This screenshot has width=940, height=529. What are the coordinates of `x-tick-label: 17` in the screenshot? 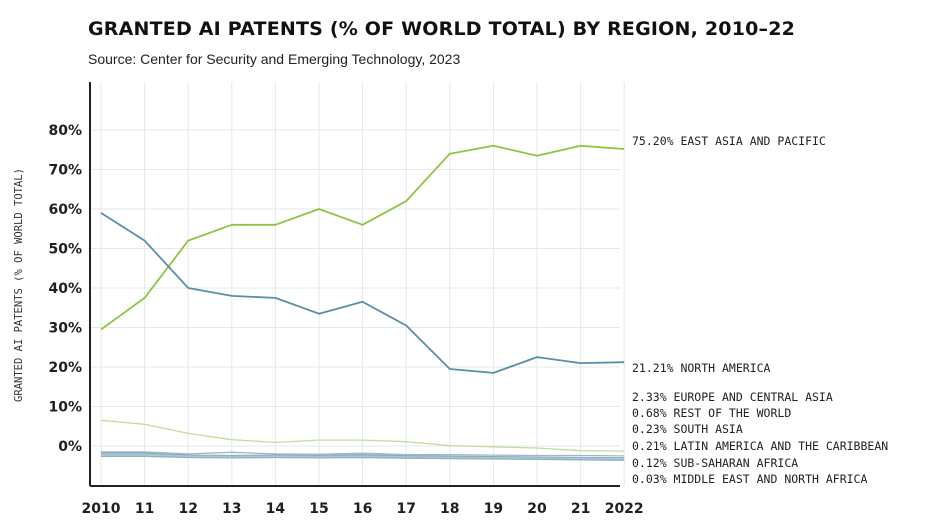 It's located at (405, 509).